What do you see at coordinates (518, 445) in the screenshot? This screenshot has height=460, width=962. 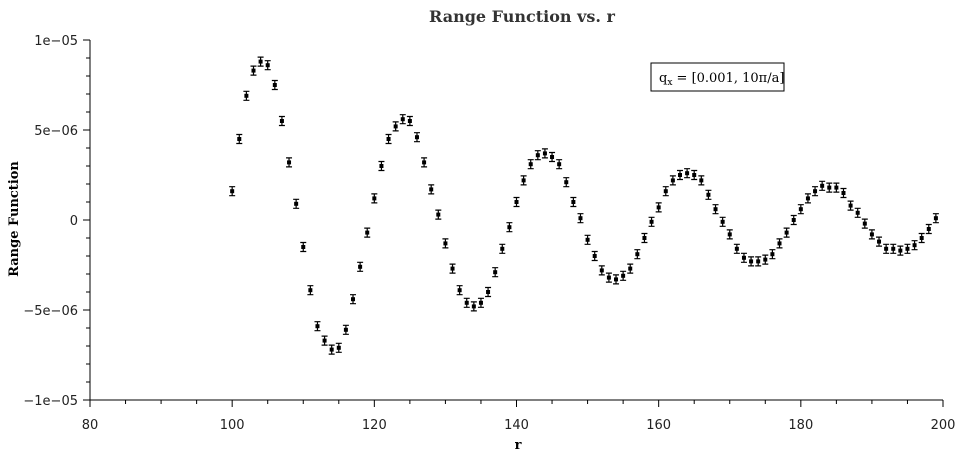 I see `x-axis-label: r` at bounding box center [518, 445].